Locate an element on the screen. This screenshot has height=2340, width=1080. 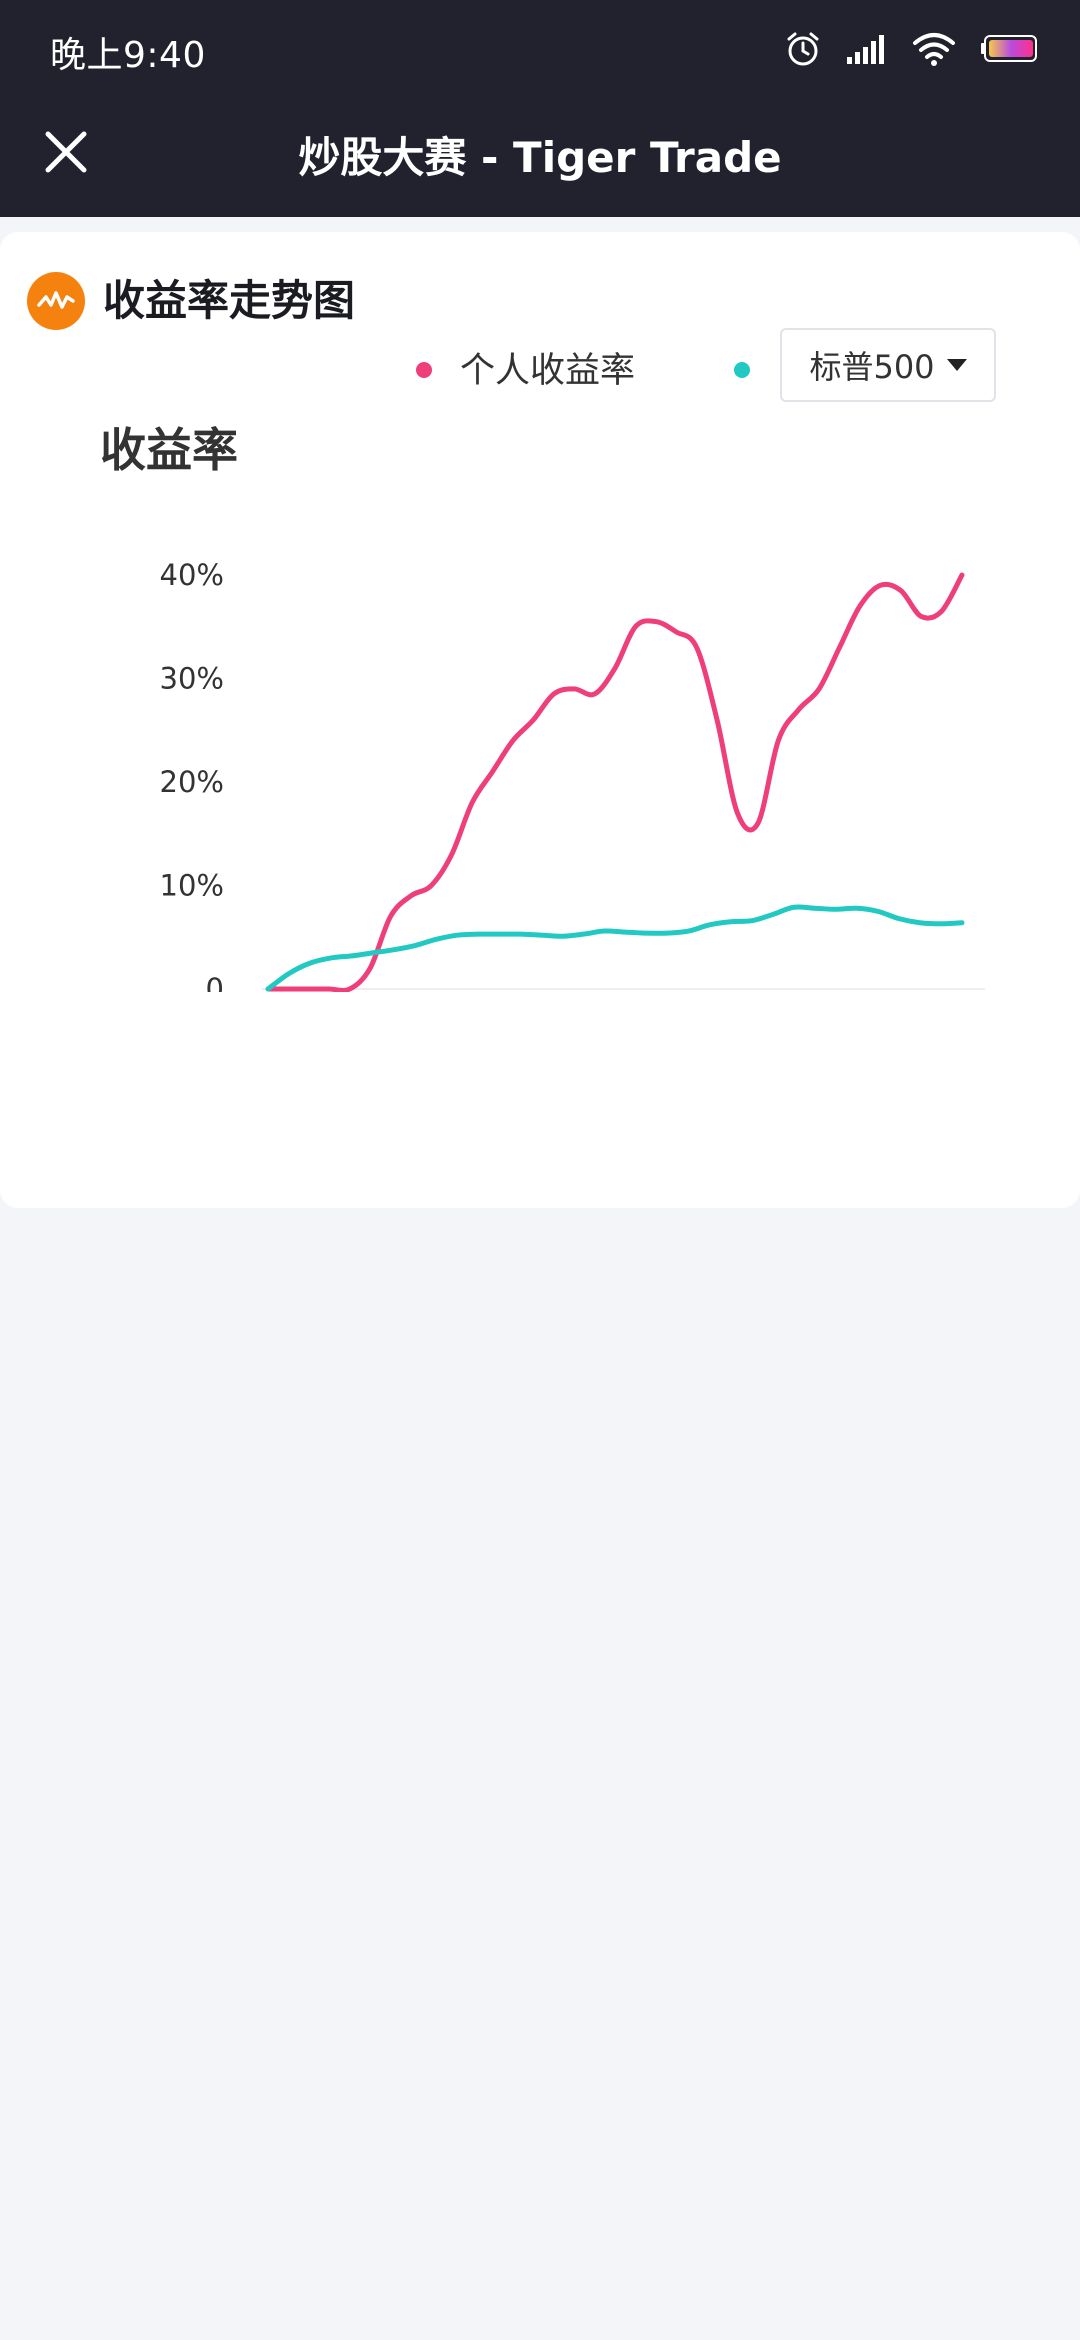
y-tick-label: 10% is located at coordinates (192, 886).